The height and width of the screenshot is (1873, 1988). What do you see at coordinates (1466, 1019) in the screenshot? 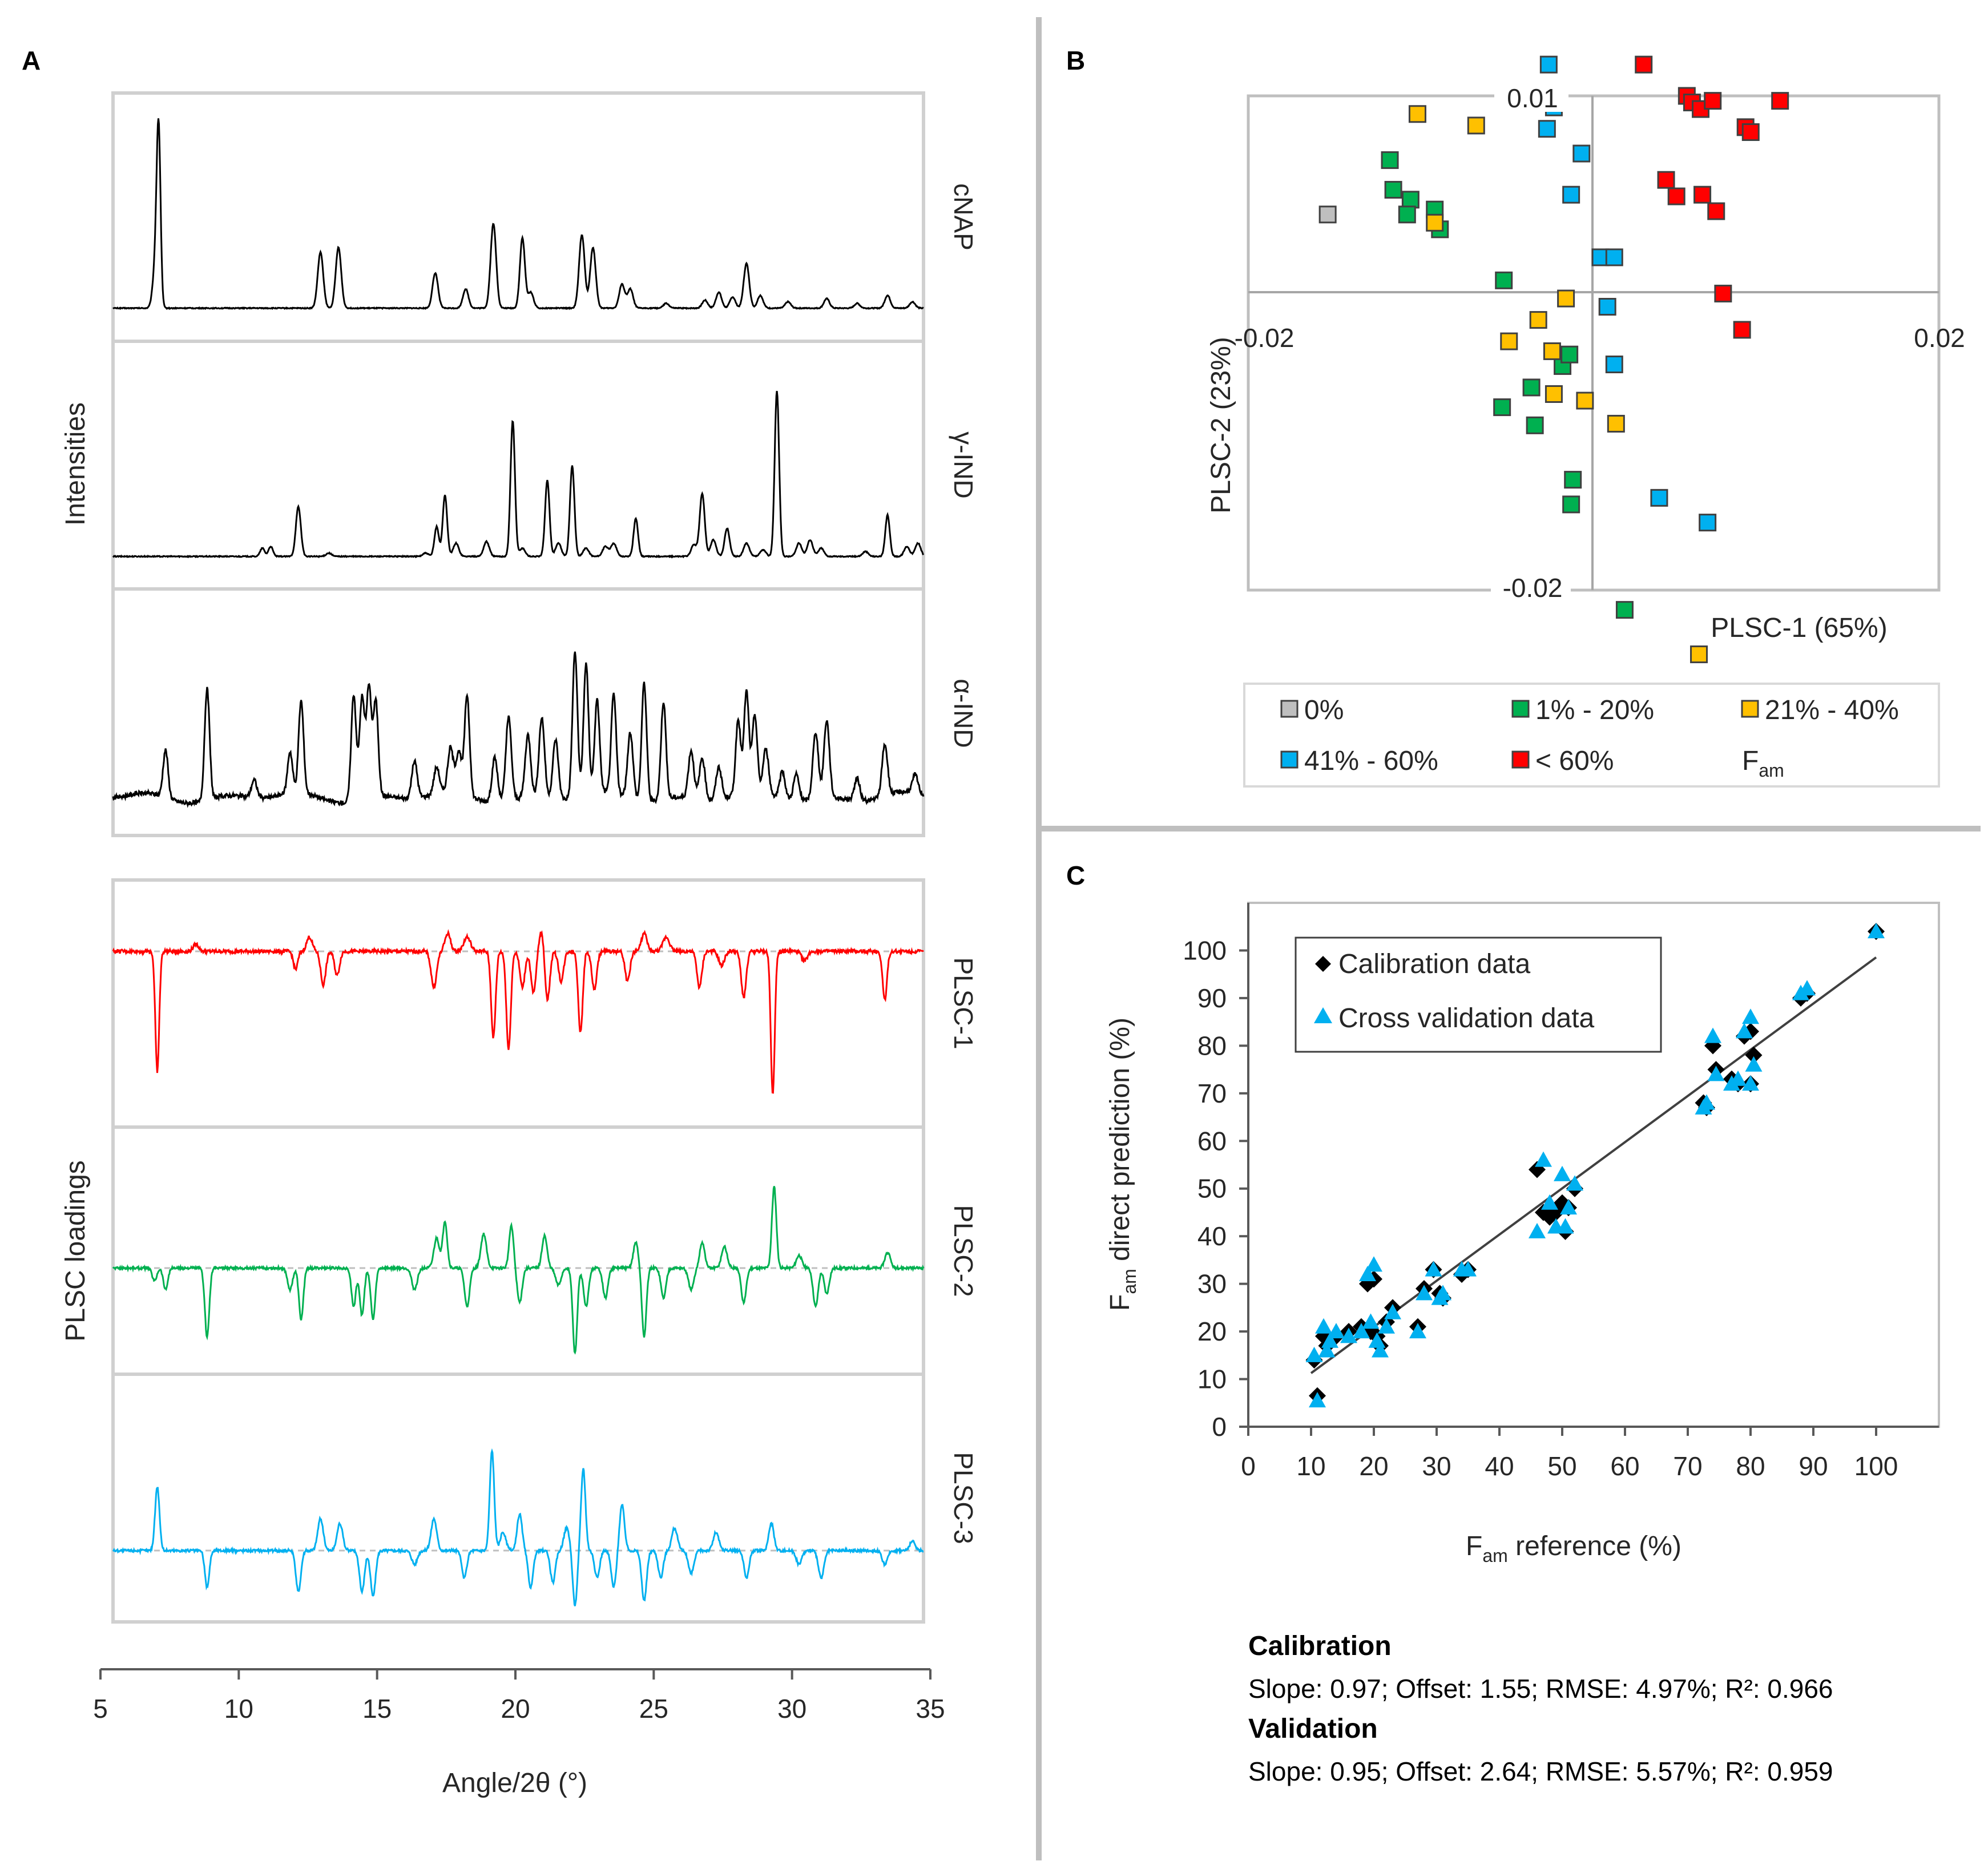
I see `legend-label: Cross validation data` at bounding box center [1466, 1019].